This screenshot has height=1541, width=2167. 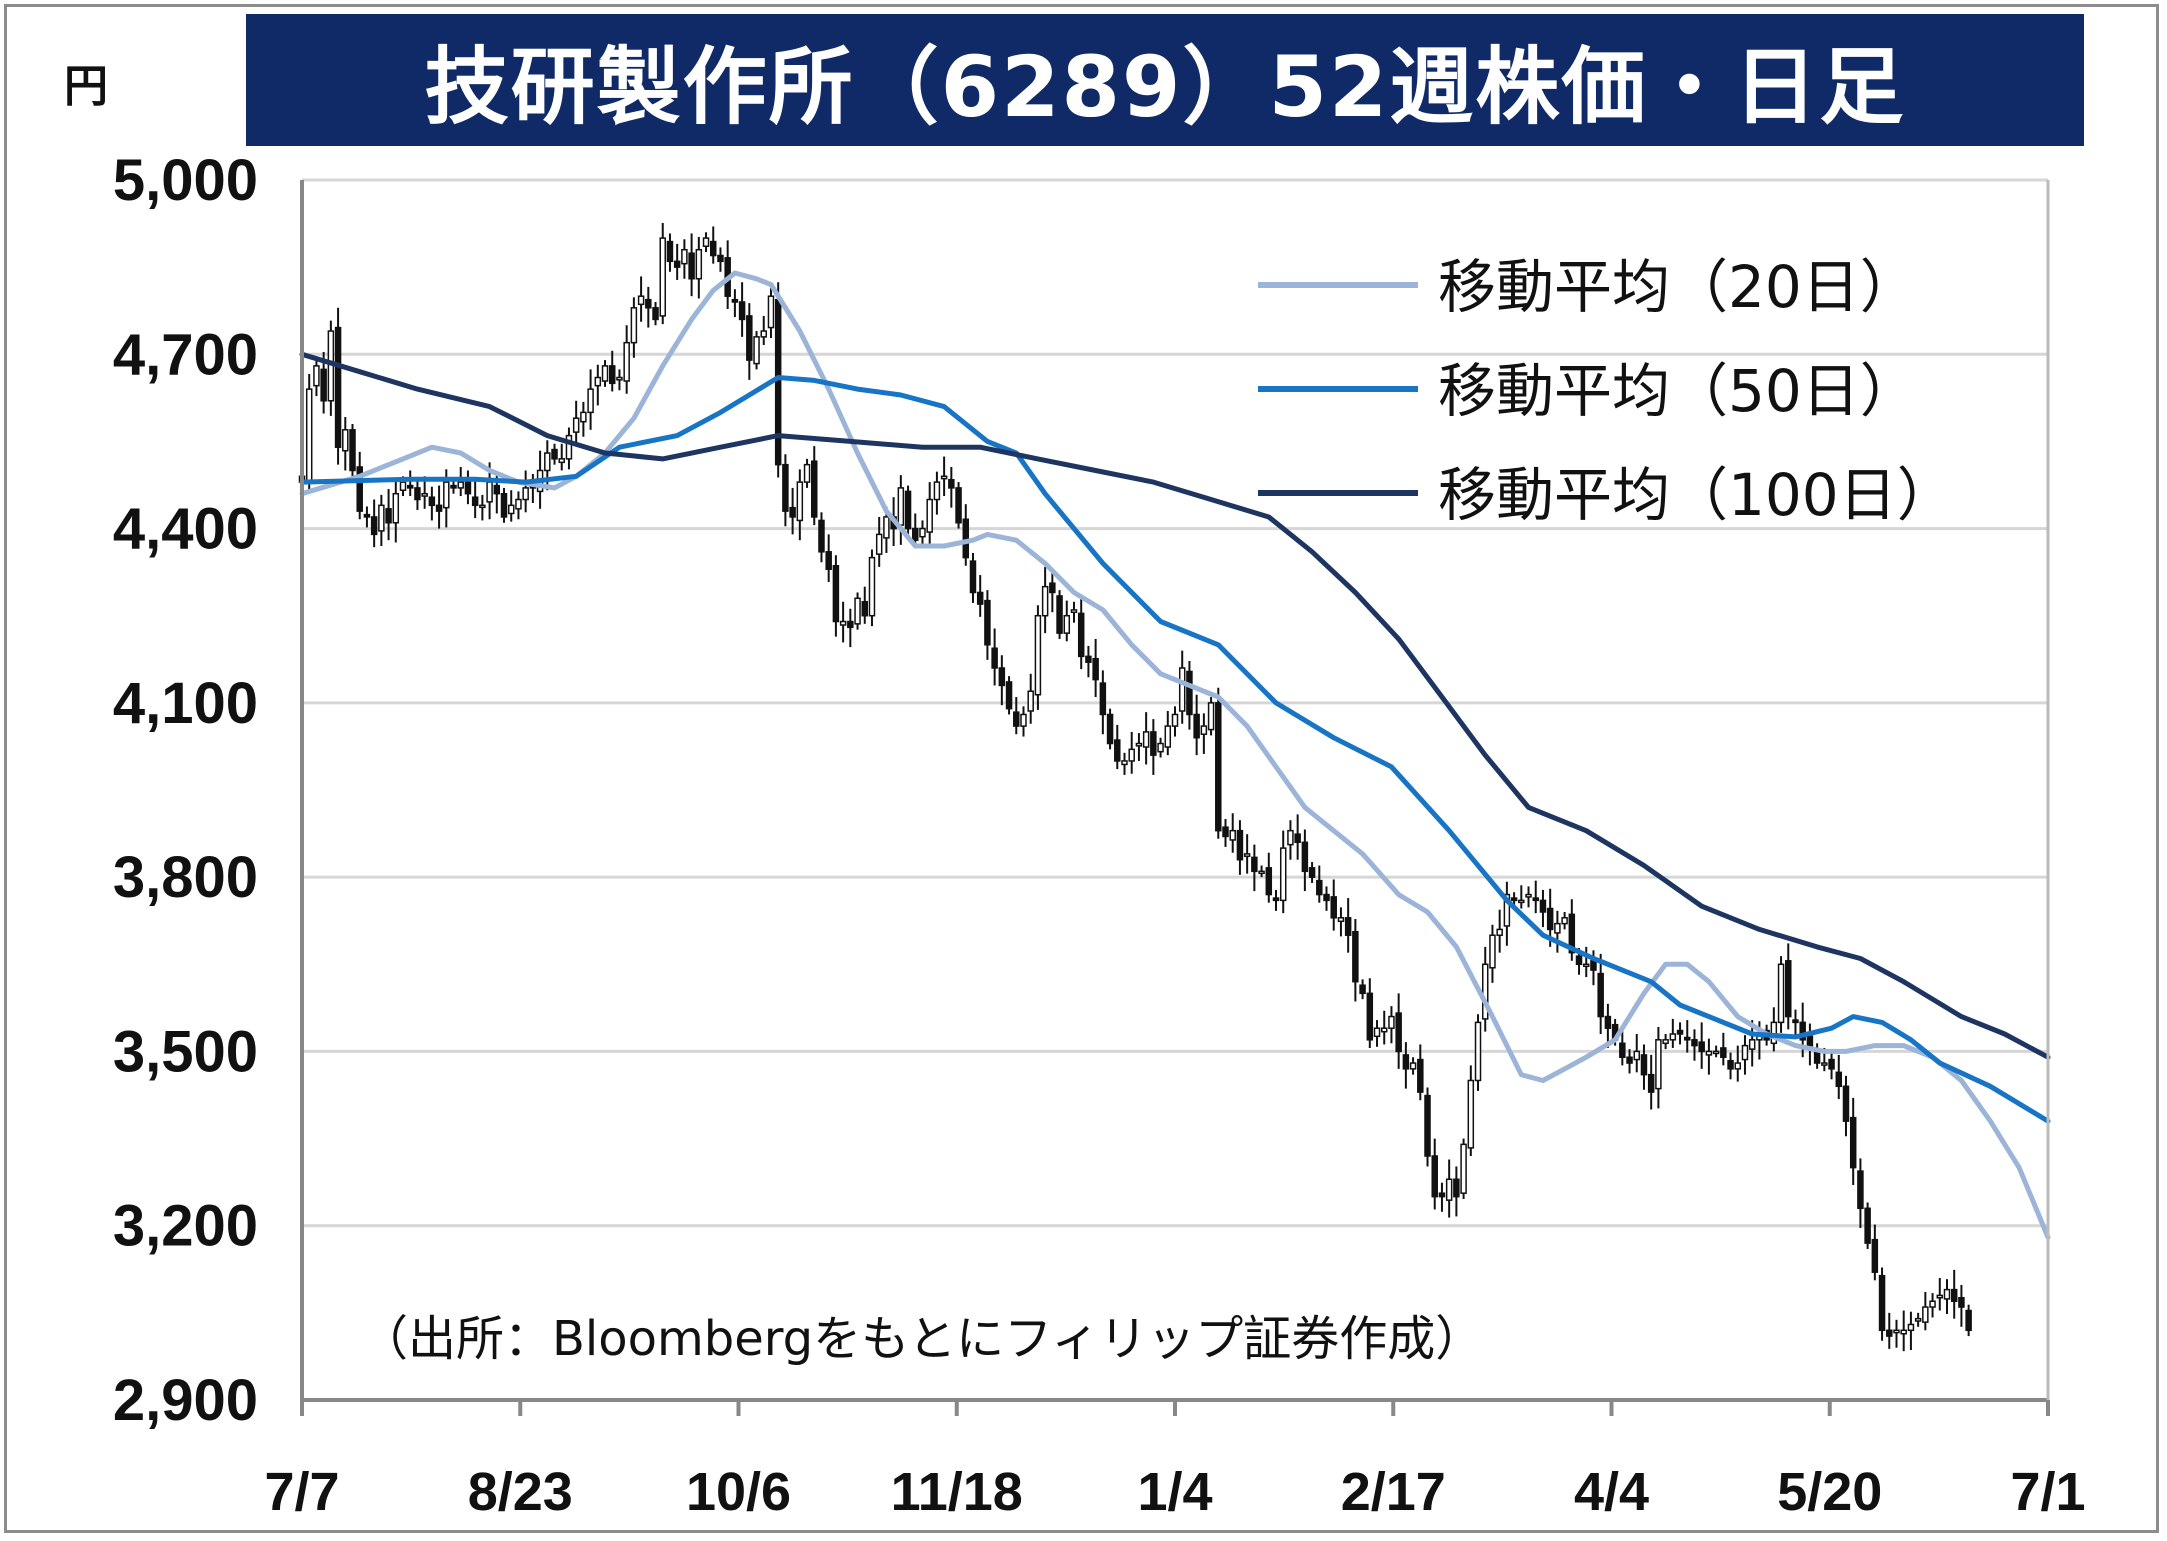 What do you see at coordinates (185, 529) in the screenshot?
I see `y-tick-label: 4,400` at bounding box center [185, 529].